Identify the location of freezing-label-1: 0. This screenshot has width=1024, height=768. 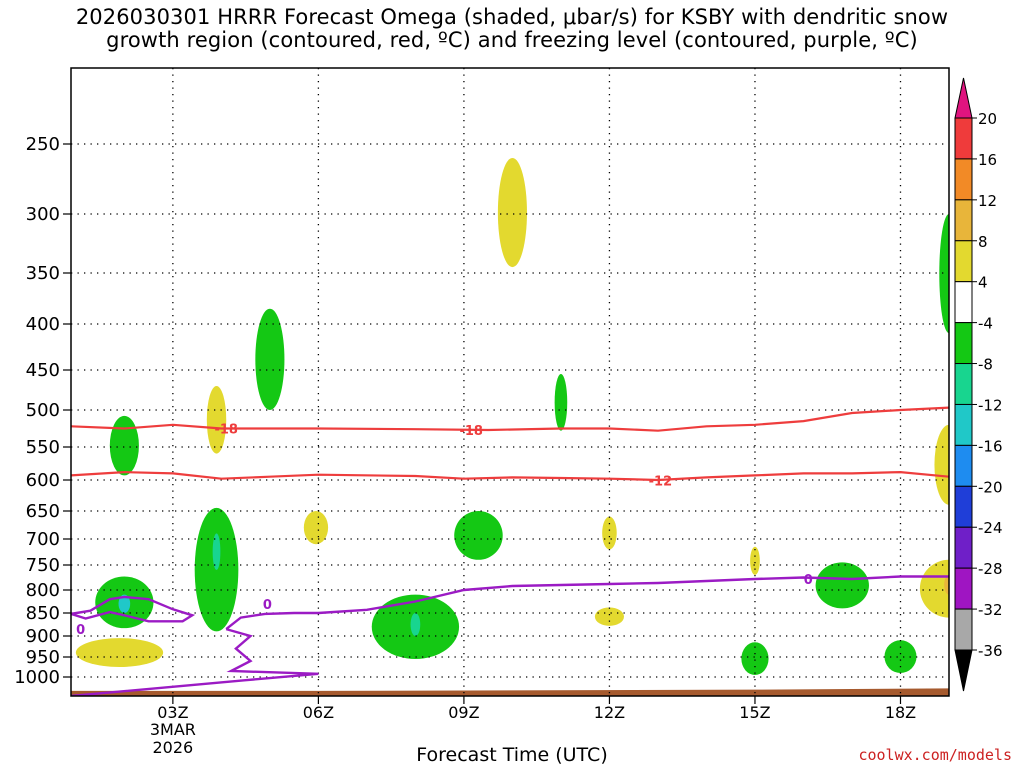
(267, 605).